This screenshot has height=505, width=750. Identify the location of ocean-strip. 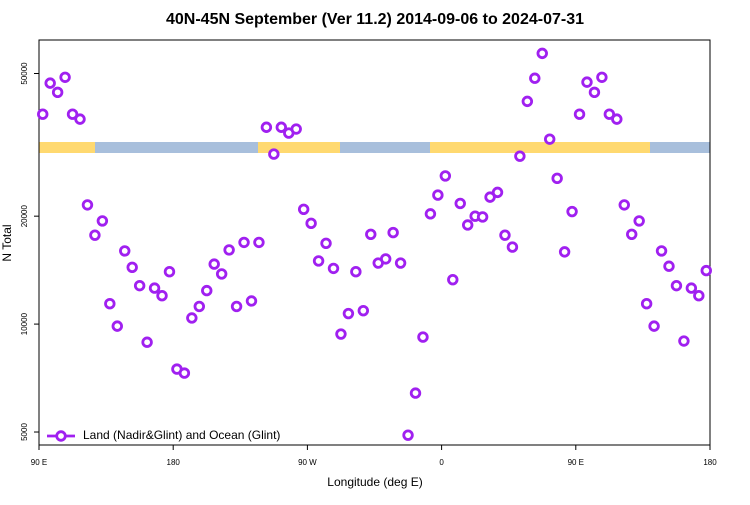
(176, 147).